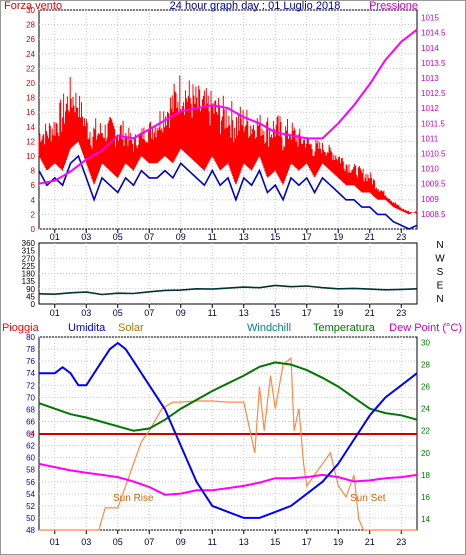  I want to click on pressure-tick-label: 1012, so click(430, 108).